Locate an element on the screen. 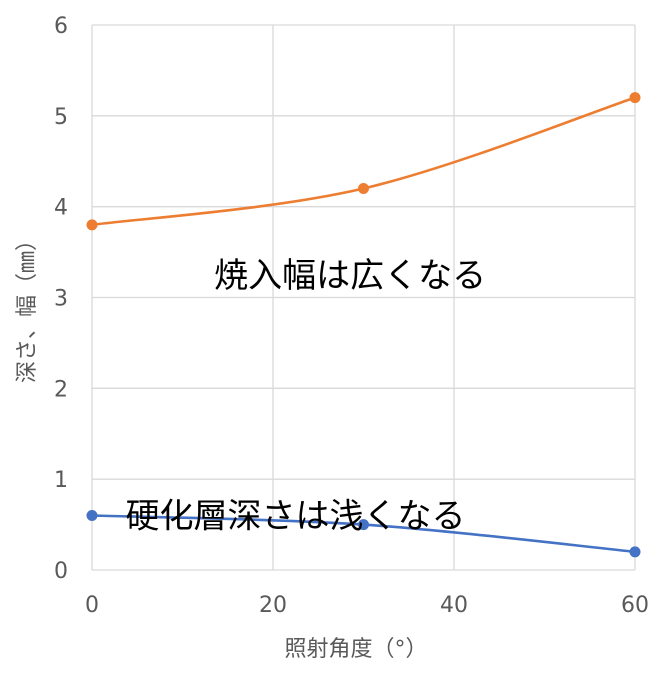 The image size is (662, 674). y-tick-label: 6 is located at coordinates (61, 26).